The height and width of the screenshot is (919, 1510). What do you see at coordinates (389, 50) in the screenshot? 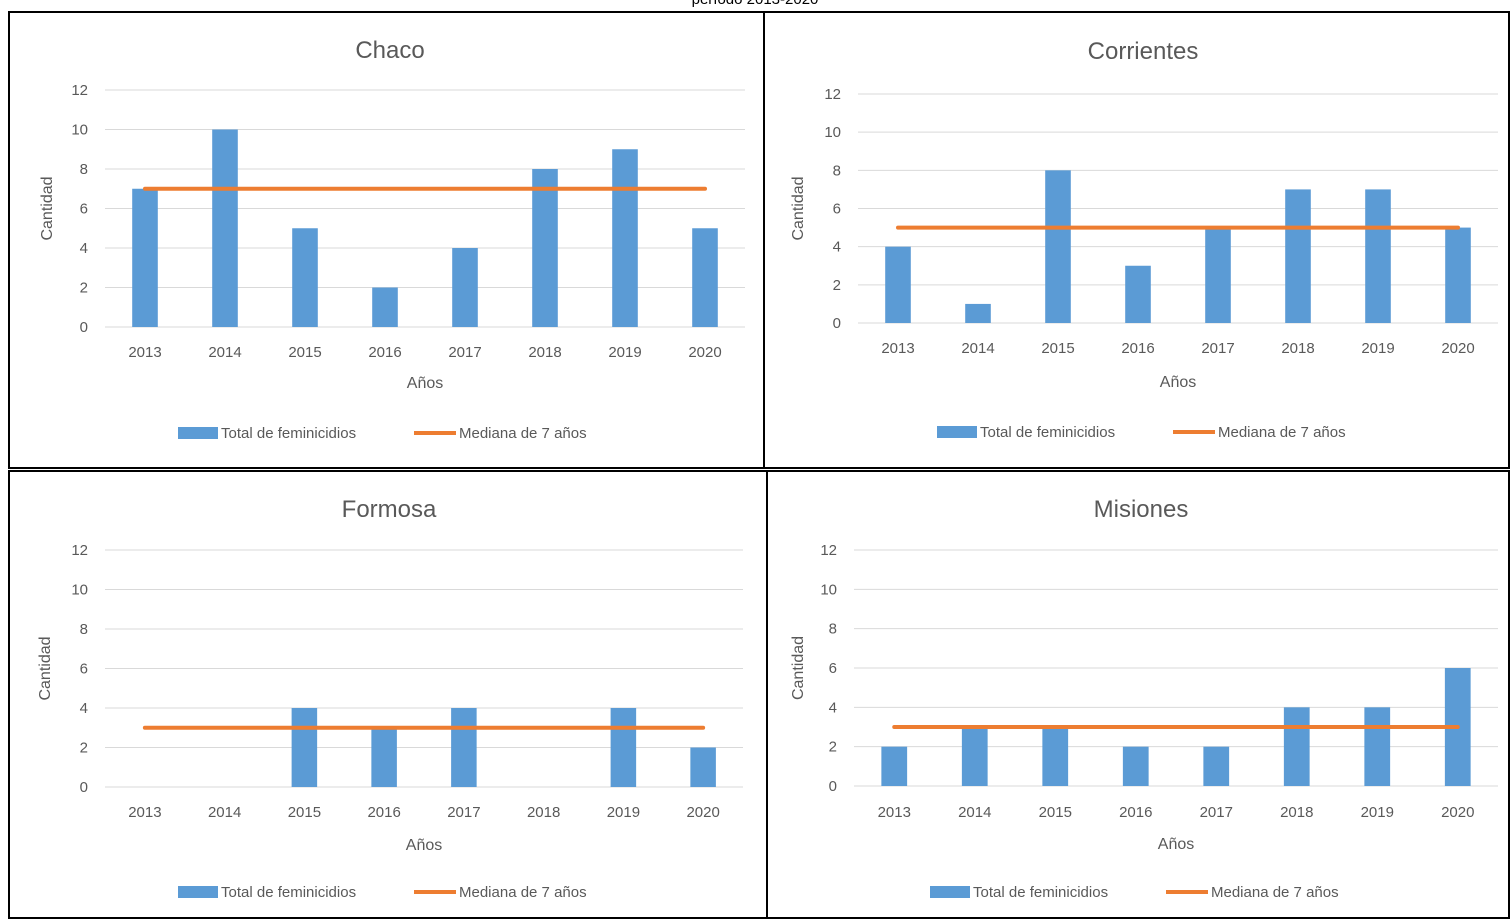
I see `chart-title: Chaco` at bounding box center [389, 50].